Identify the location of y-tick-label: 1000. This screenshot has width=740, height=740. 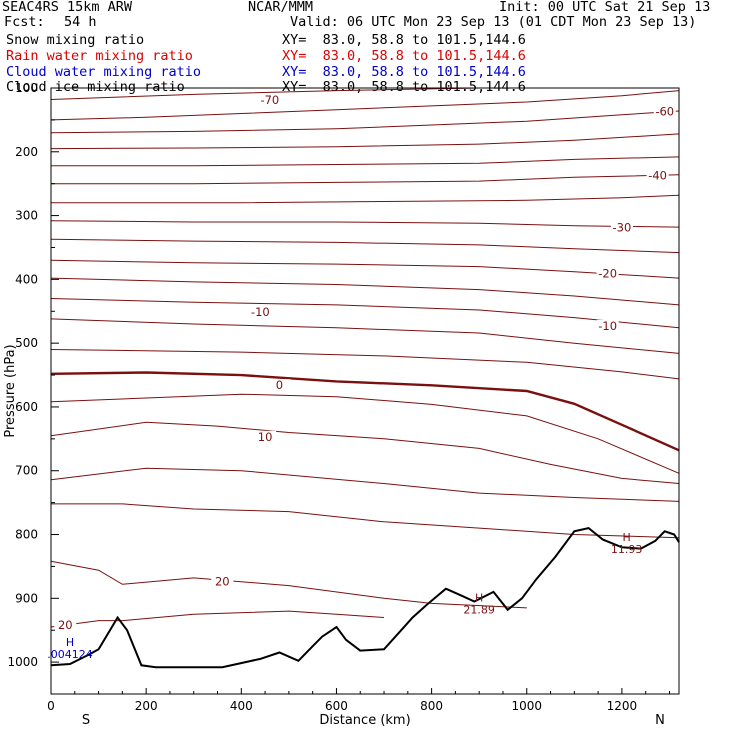
(22, 662).